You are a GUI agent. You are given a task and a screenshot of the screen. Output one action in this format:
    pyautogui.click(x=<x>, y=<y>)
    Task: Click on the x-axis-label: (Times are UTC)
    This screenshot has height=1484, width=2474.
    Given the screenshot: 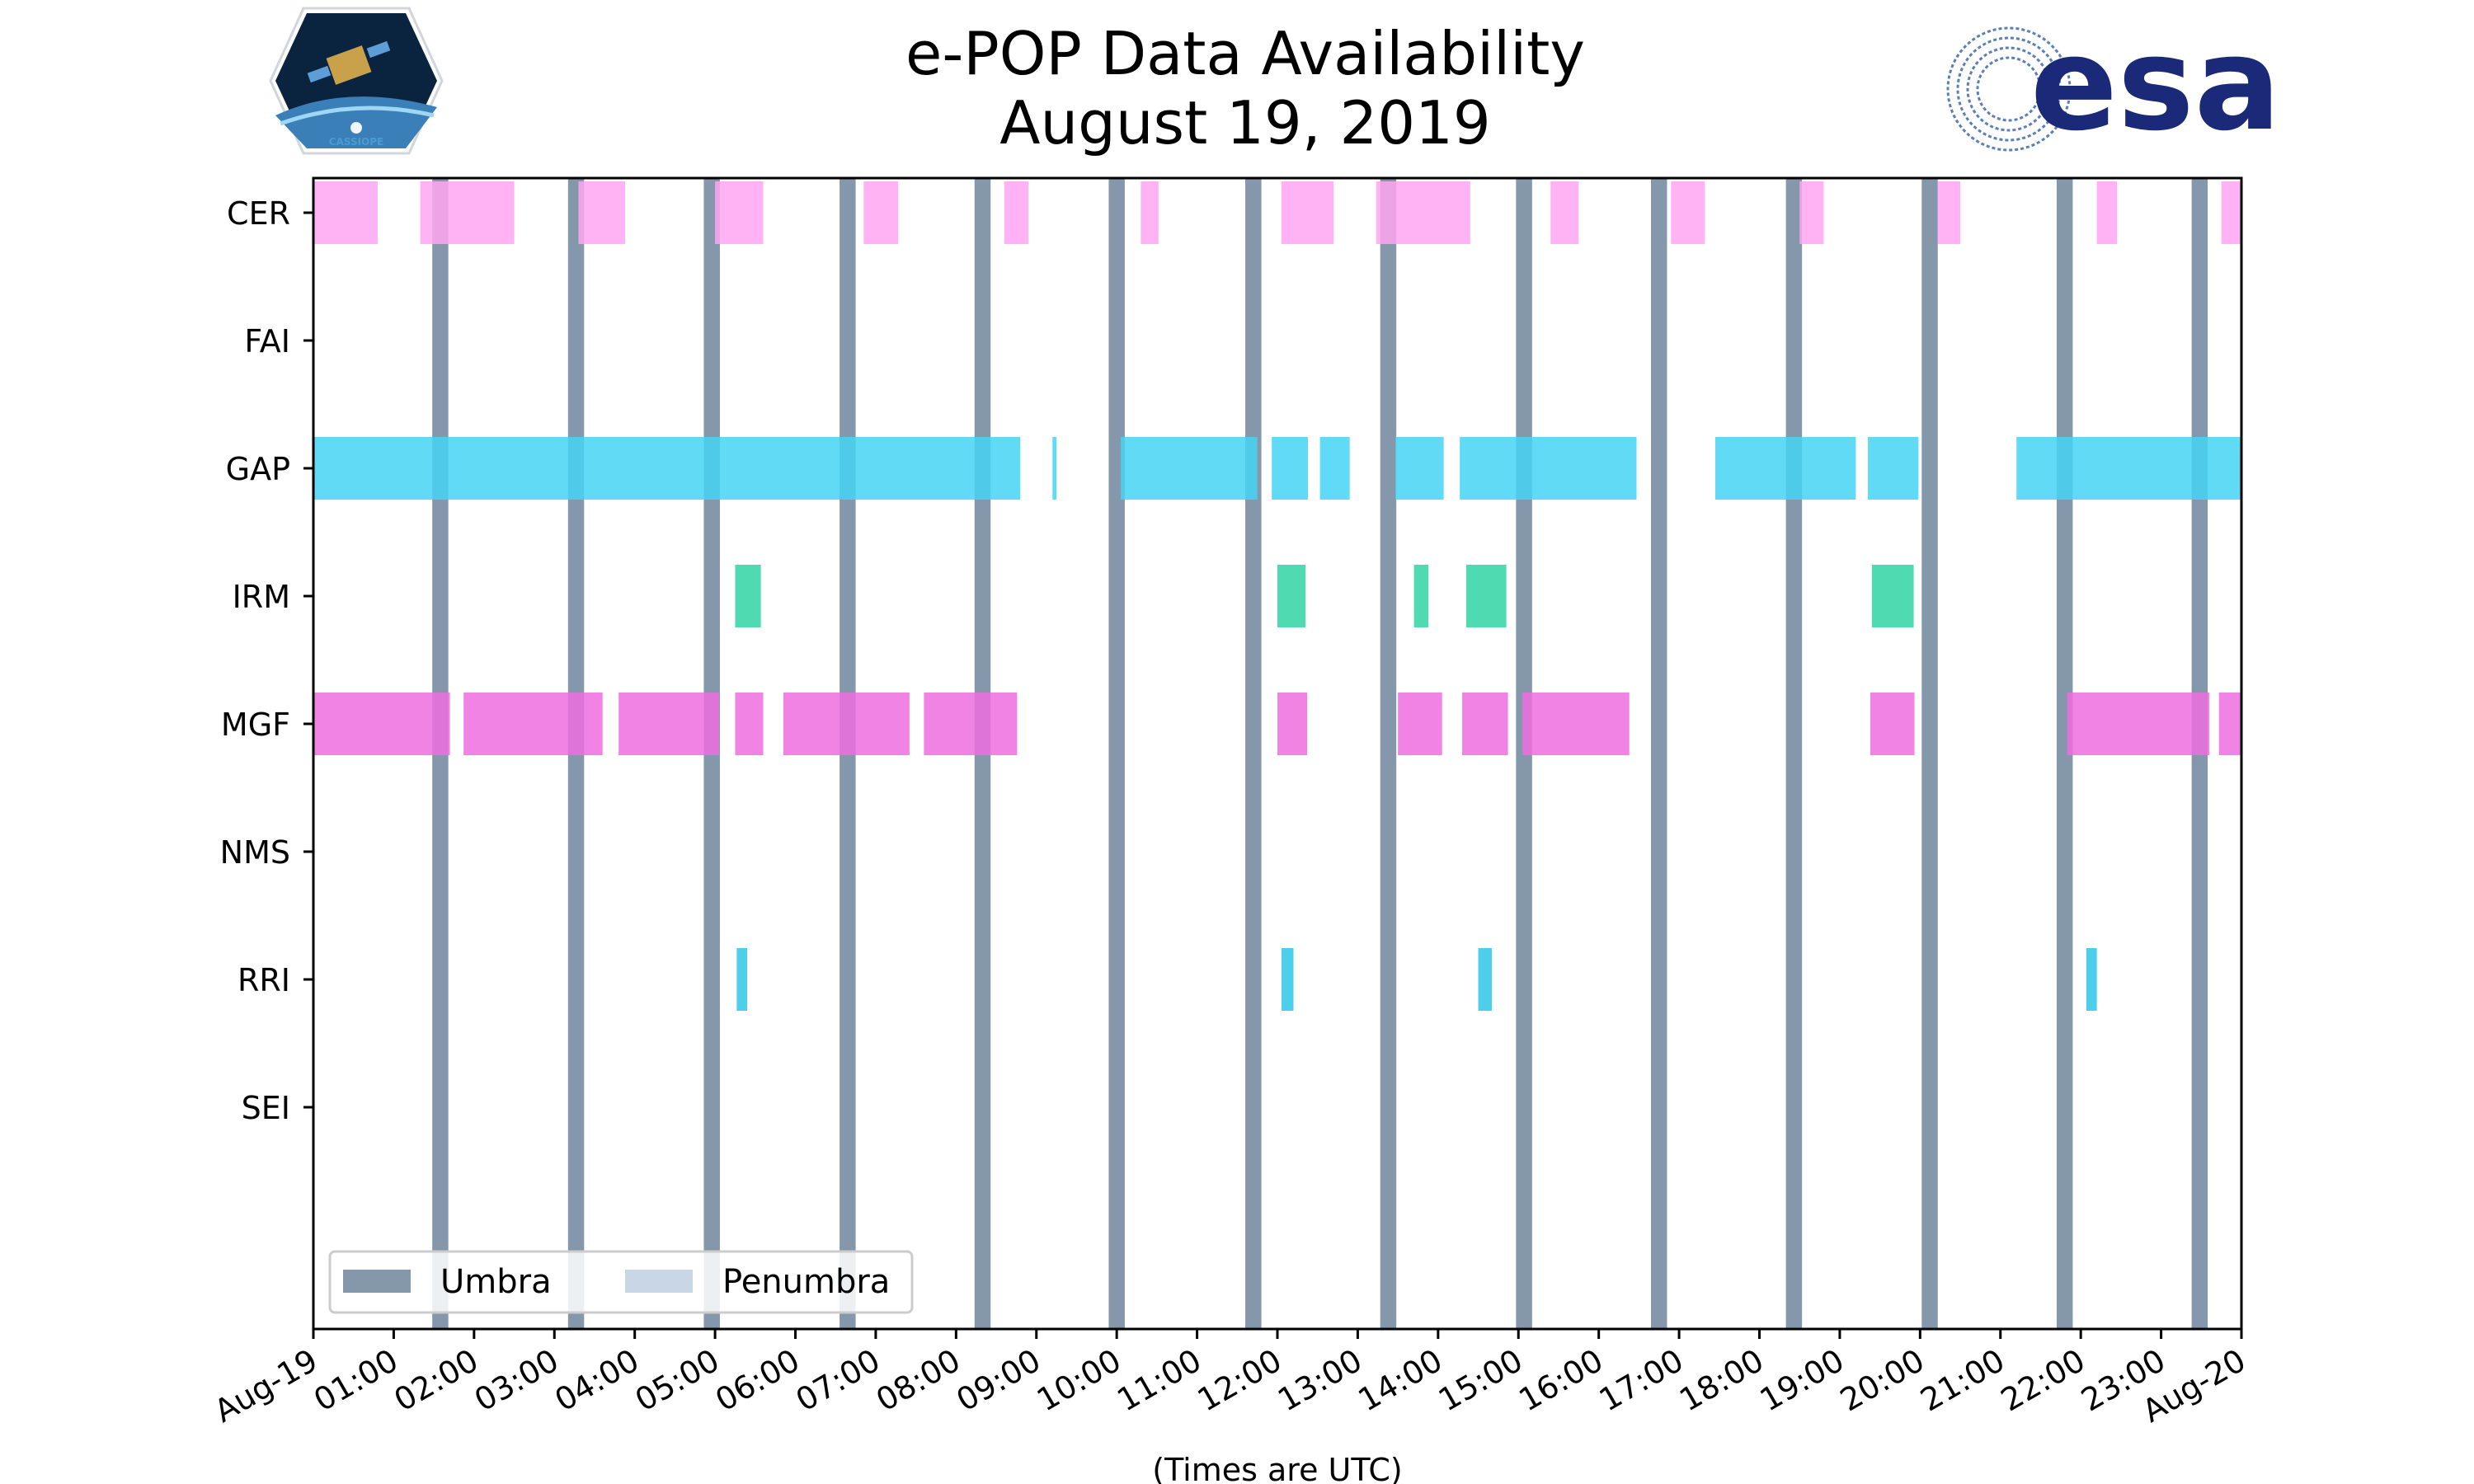 What is the action you would take?
    pyautogui.click(x=1277, y=1468)
    